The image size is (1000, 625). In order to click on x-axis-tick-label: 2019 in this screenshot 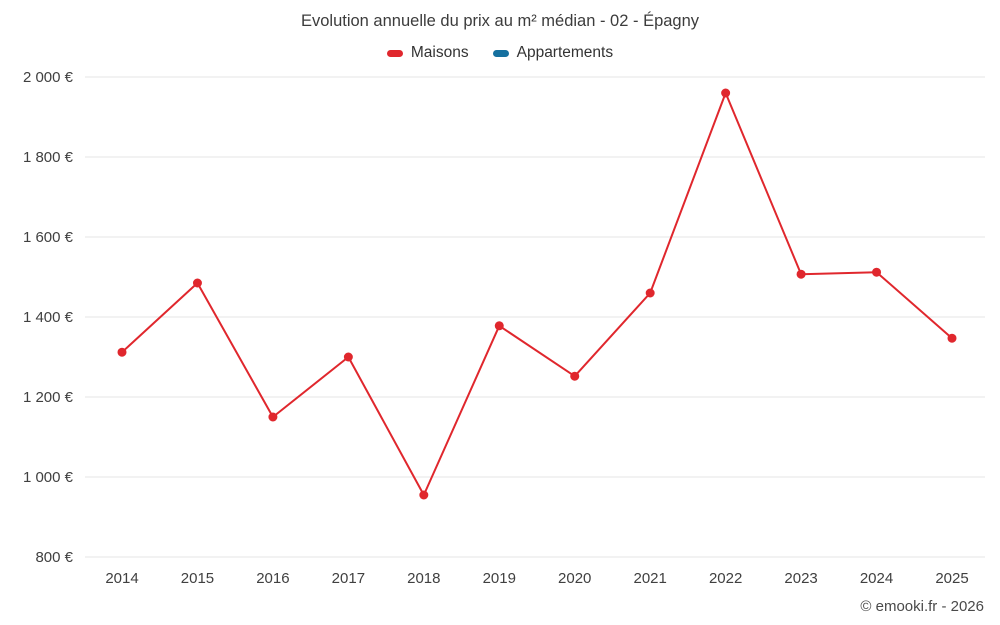, I will do `click(499, 578)`.